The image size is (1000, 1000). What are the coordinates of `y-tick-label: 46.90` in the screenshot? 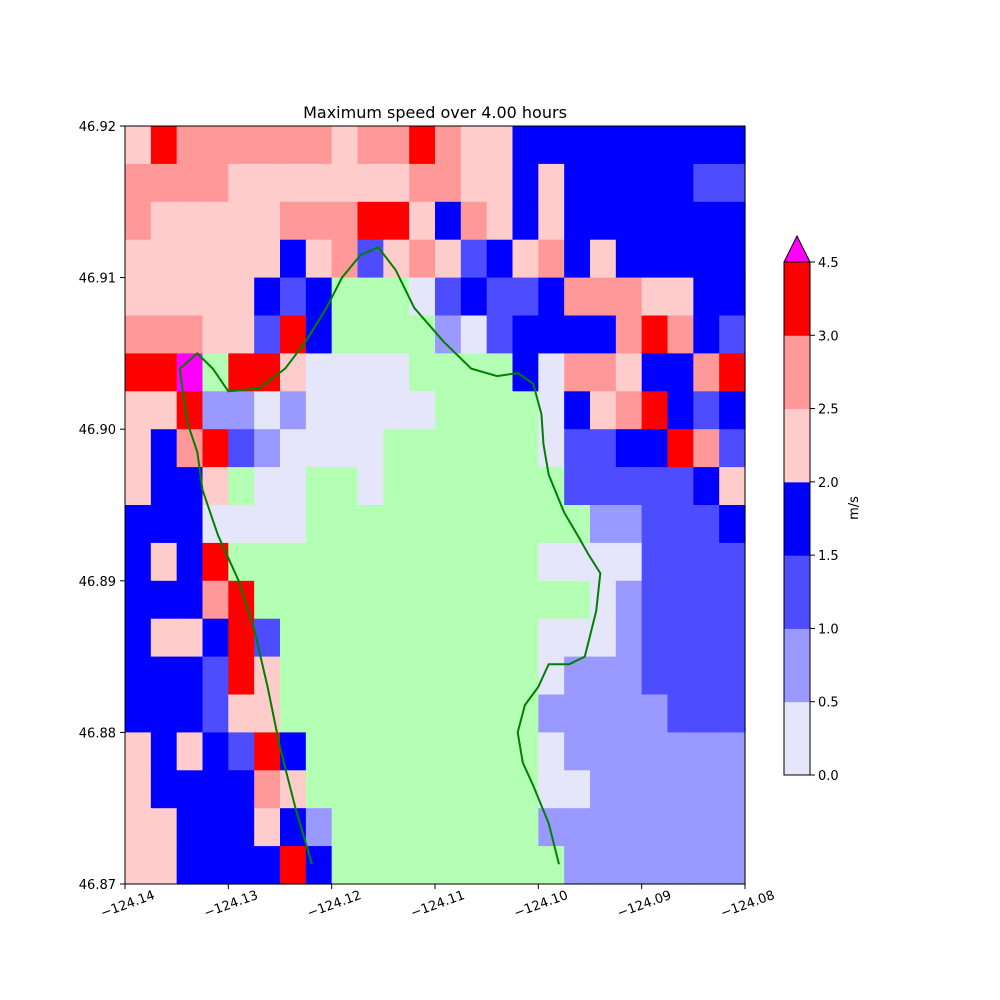 It's located at (97, 430).